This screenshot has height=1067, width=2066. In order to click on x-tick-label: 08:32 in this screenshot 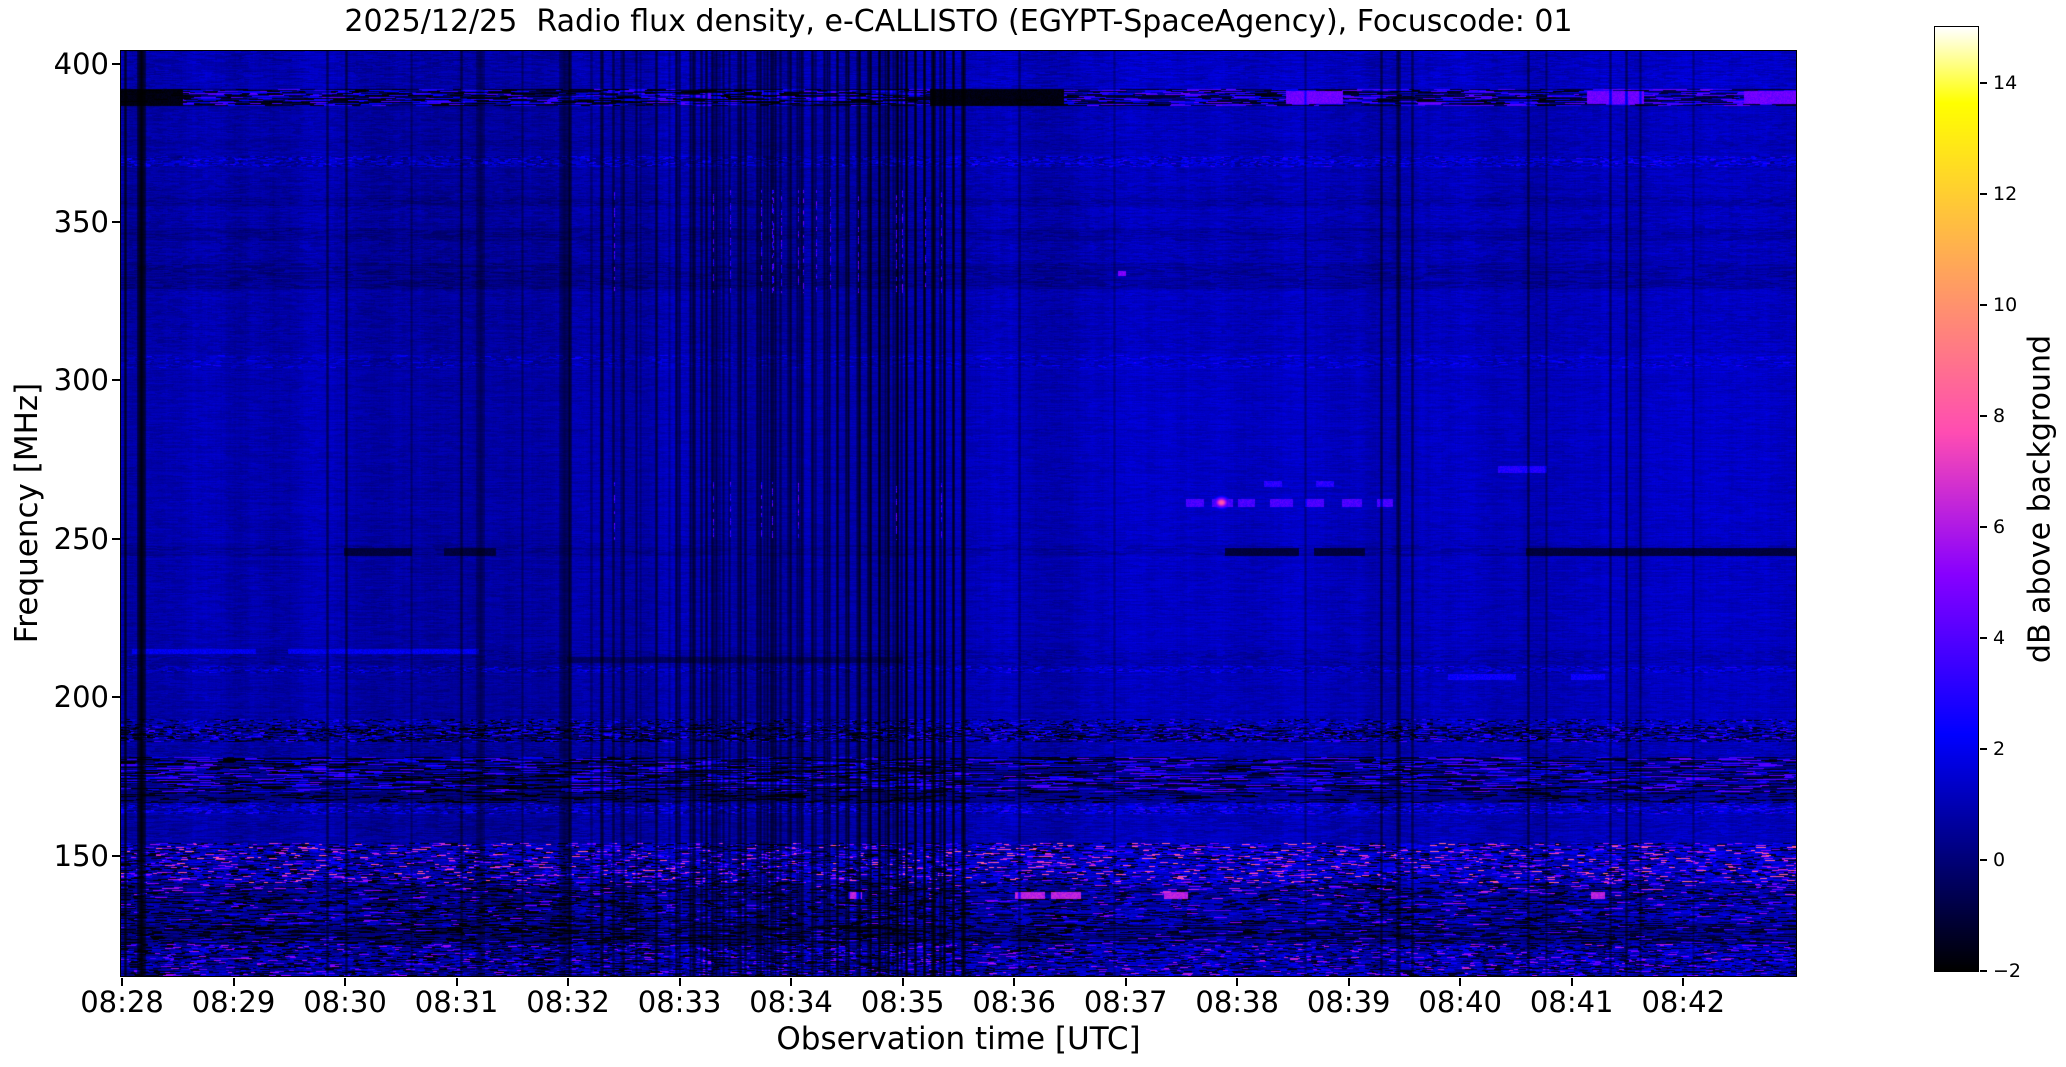, I will do `click(568, 1002)`.